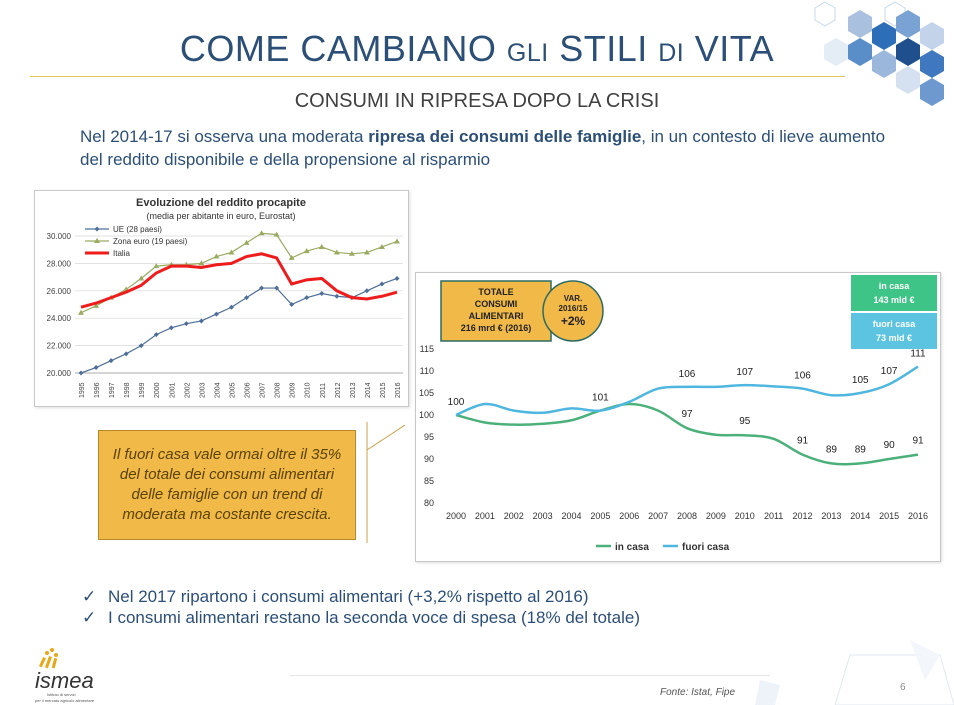 This screenshot has height=705, width=954. What do you see at coordinates (530, 675) in the screenshot?
I see `footer-divider` at bounding box center [530, 675].